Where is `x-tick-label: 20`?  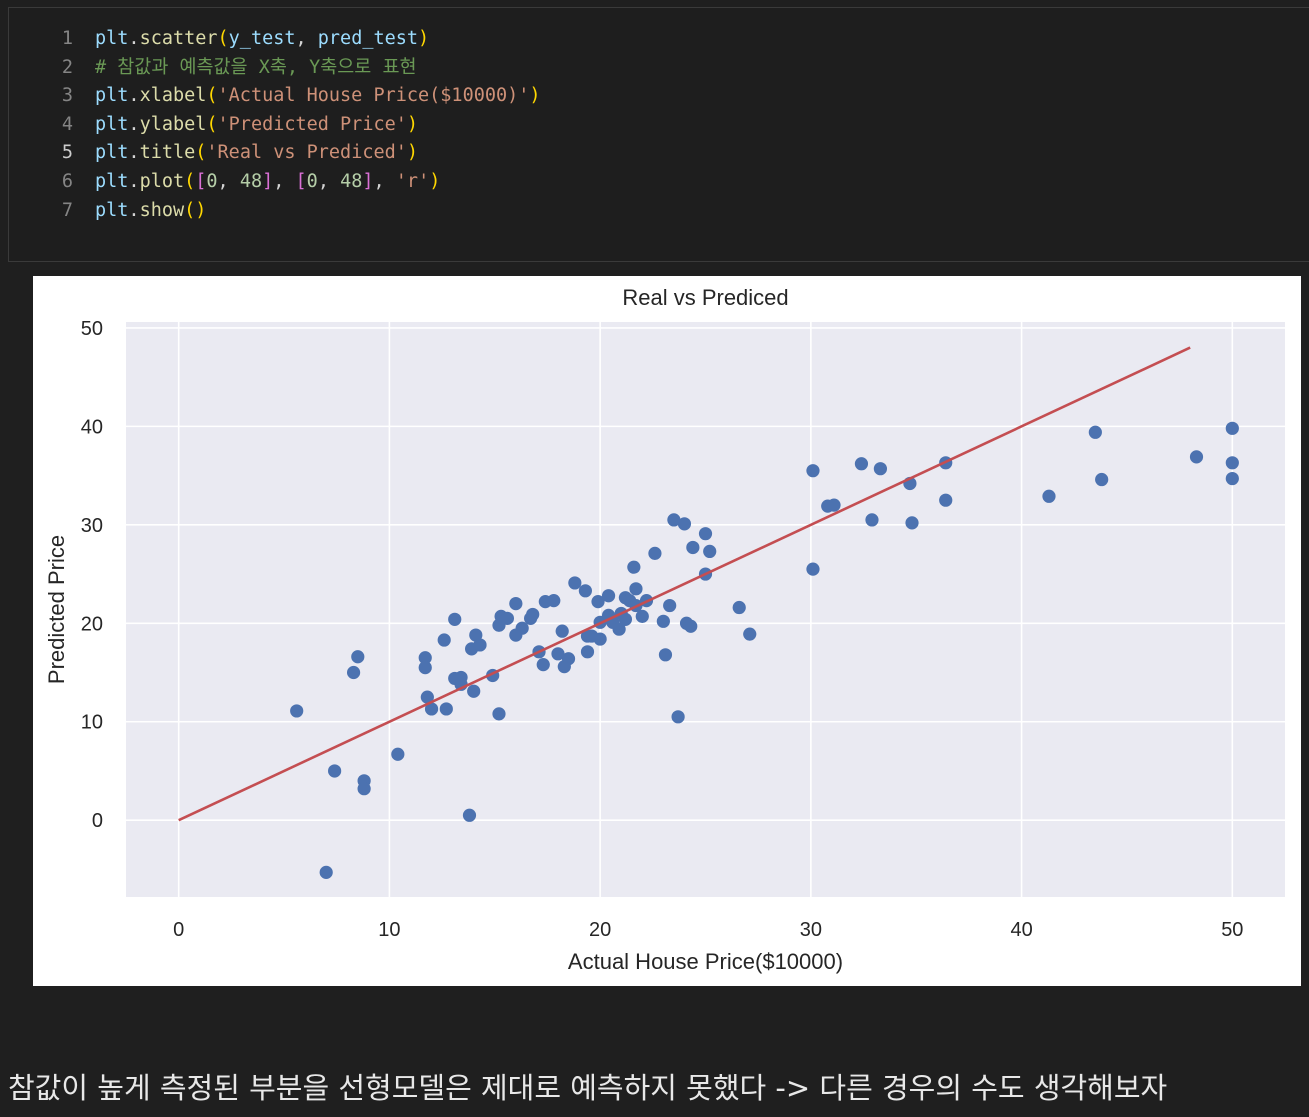 x-tick-label: 20 is located at coordinates (600, 930).